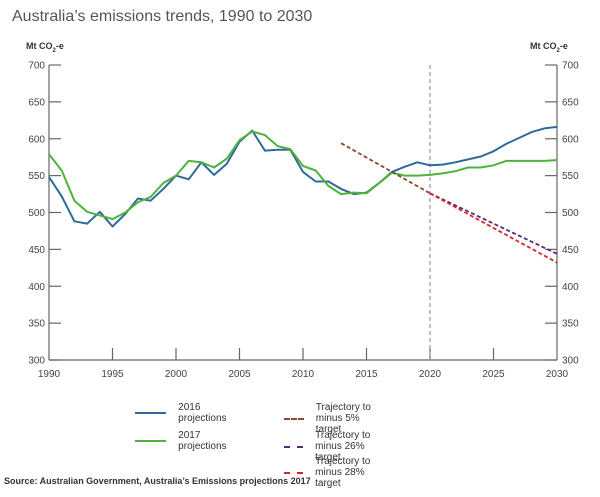 The image size is (600, 497). Describe the element at coordinates (343, 446) in the screenshot. I see `legend-label-minus26: Trajectory to minus 26% target` at that location.